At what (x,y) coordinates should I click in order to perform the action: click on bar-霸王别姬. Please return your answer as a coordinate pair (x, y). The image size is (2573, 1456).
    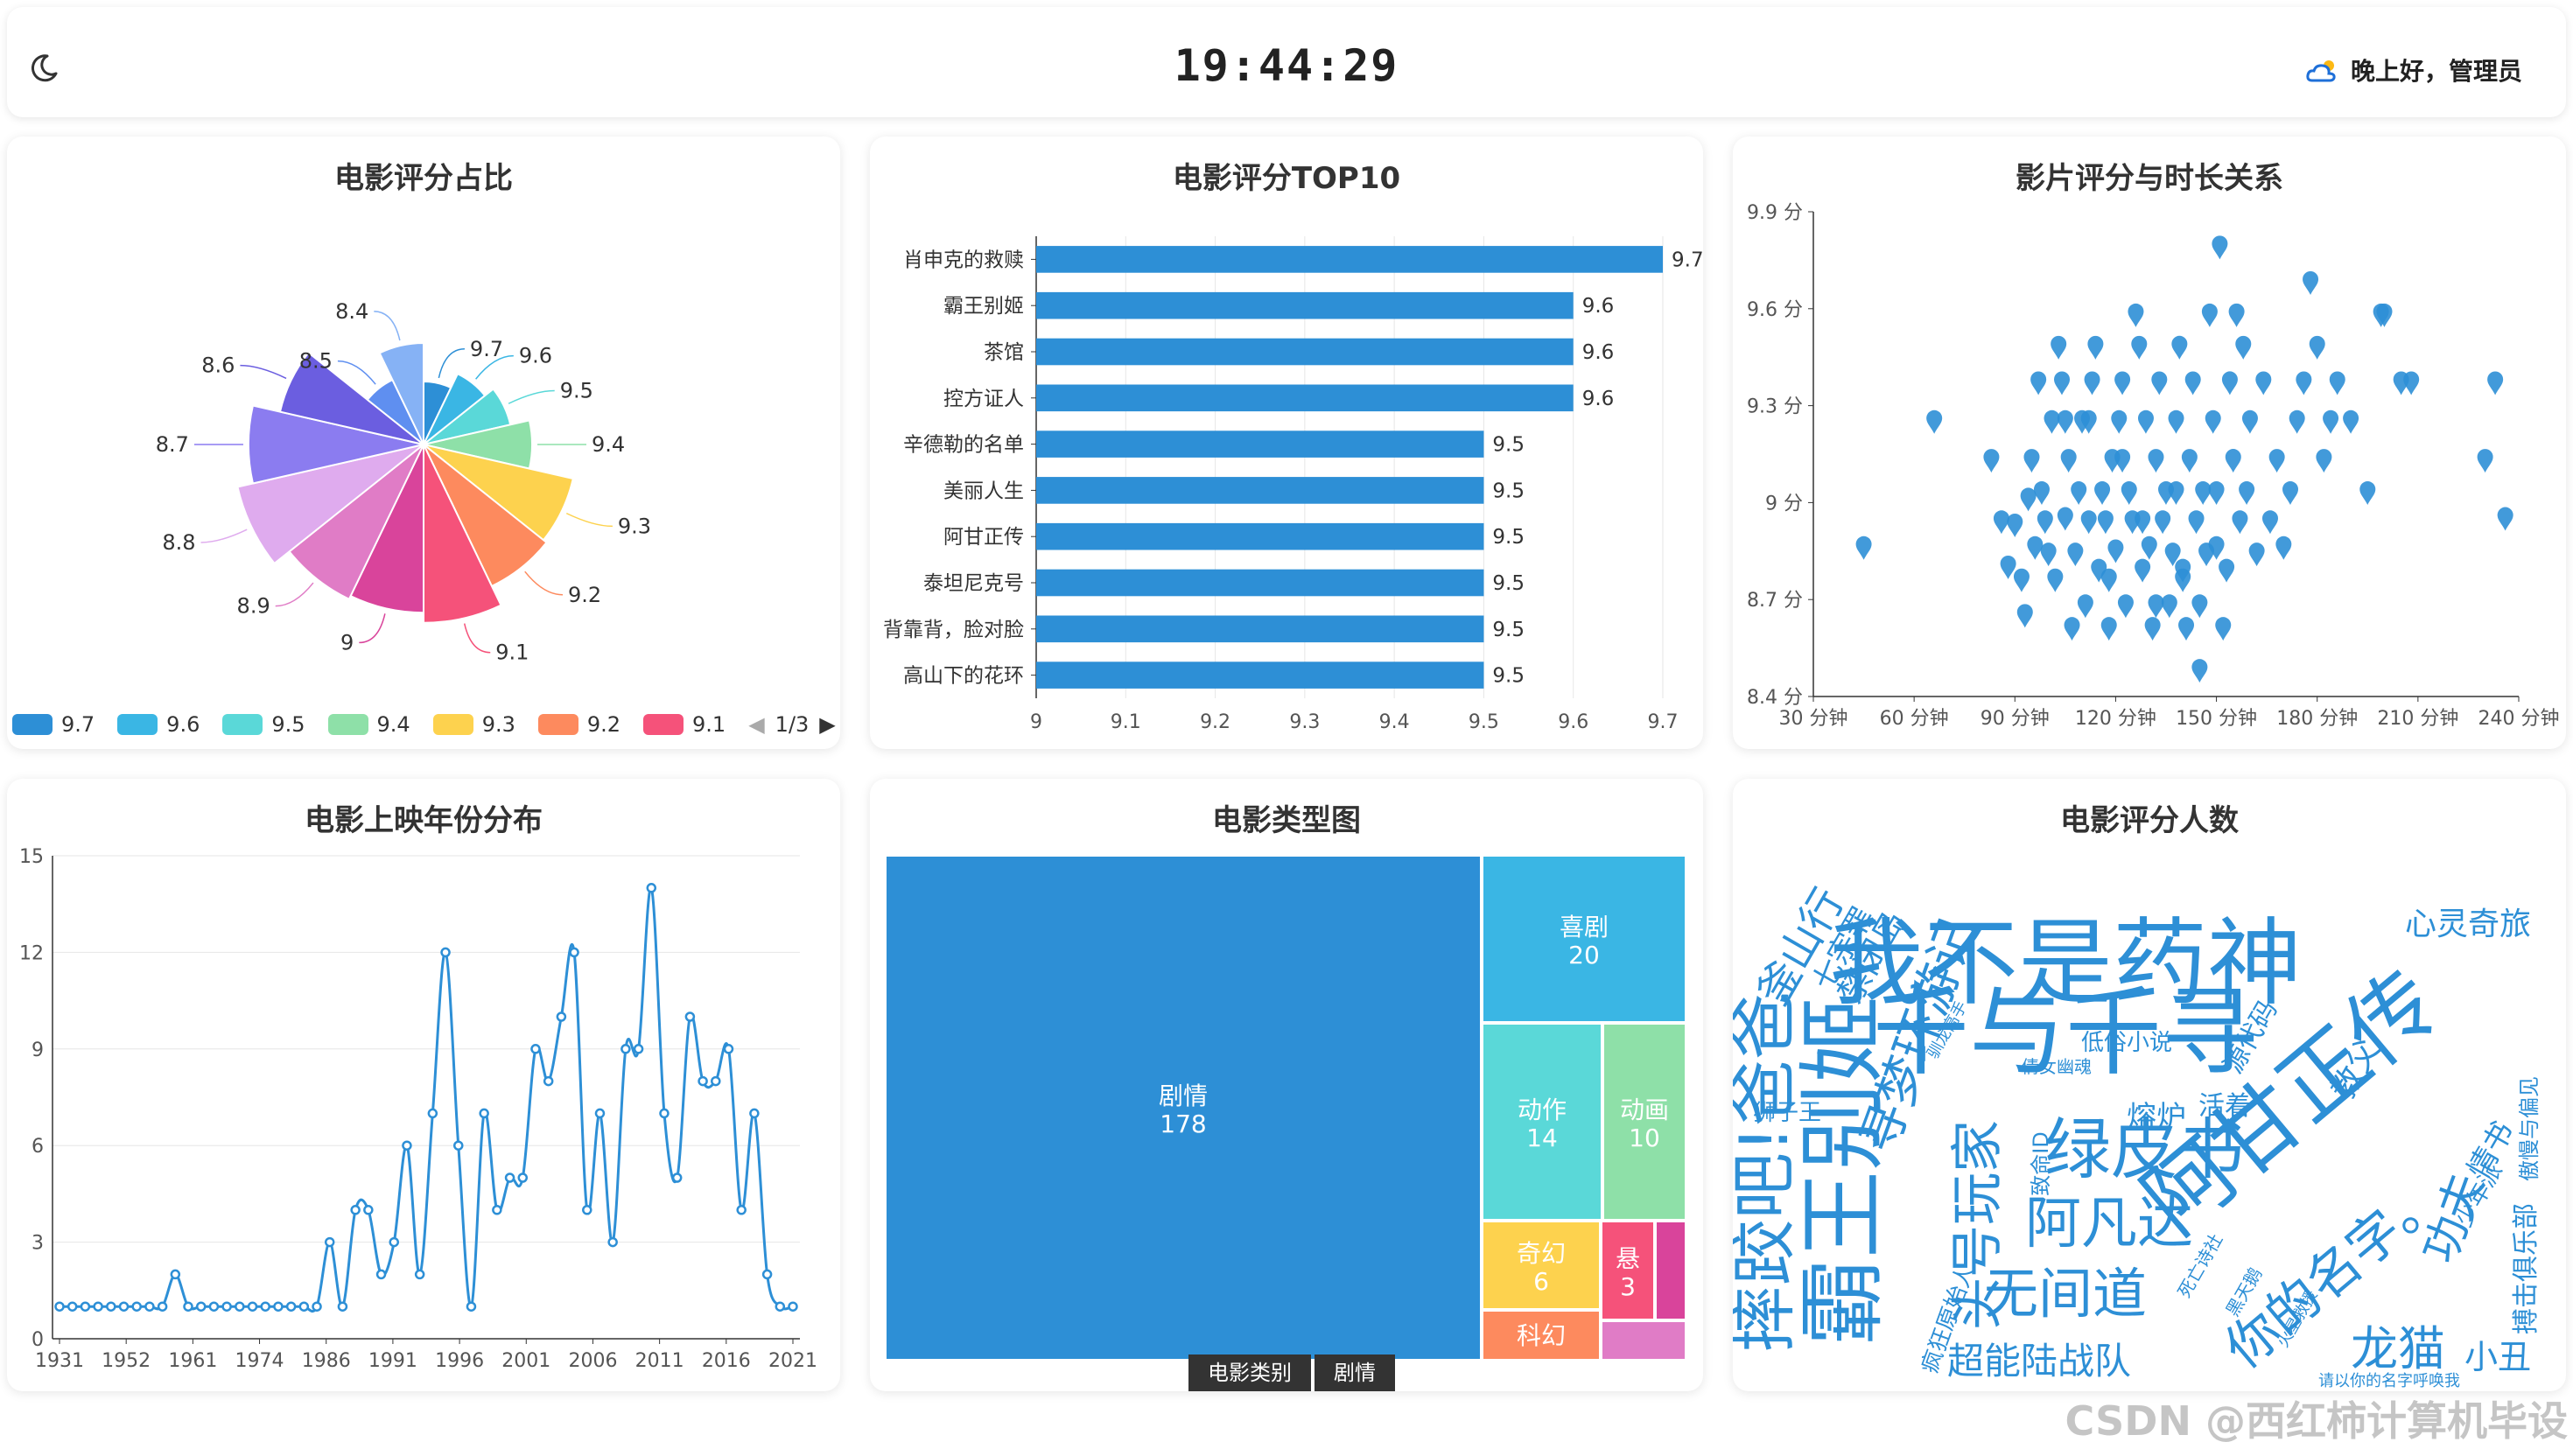
    Looking at the image, I should click on (1305, 305).